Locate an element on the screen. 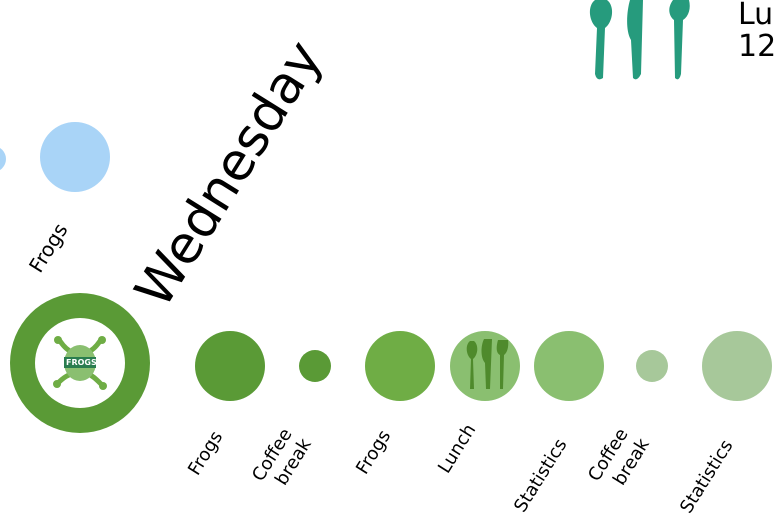 This screenshot has width=782, height=519. frog-logo-icon: FROGS is located at coordinates (80, 363).